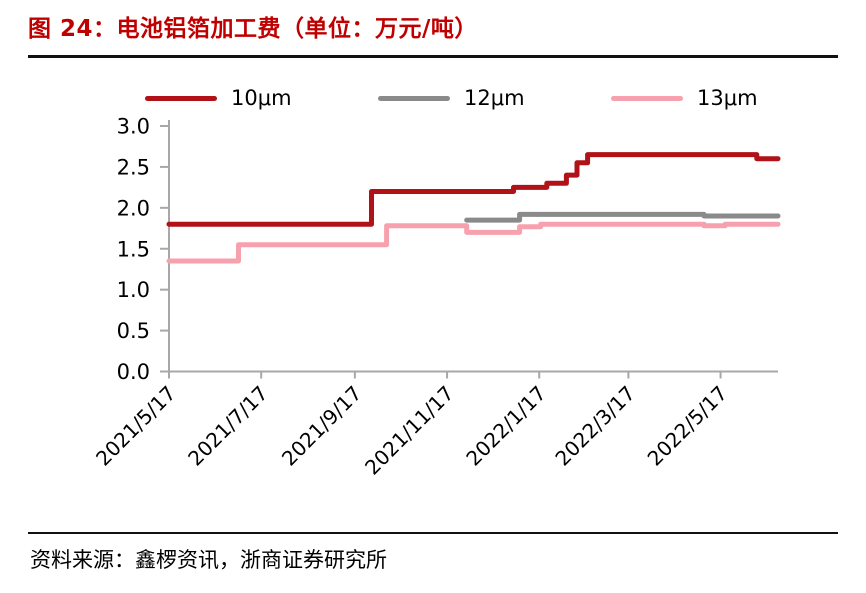 Image resolution: width=866 pixels, height=593 pixels. I want to click on legend-swatch-10um, so click(181, 98).